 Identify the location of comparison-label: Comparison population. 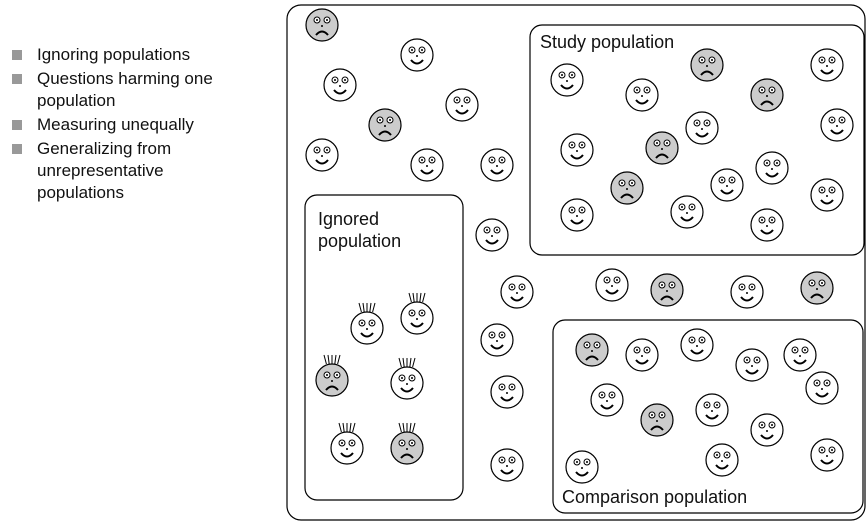
(655, 497).